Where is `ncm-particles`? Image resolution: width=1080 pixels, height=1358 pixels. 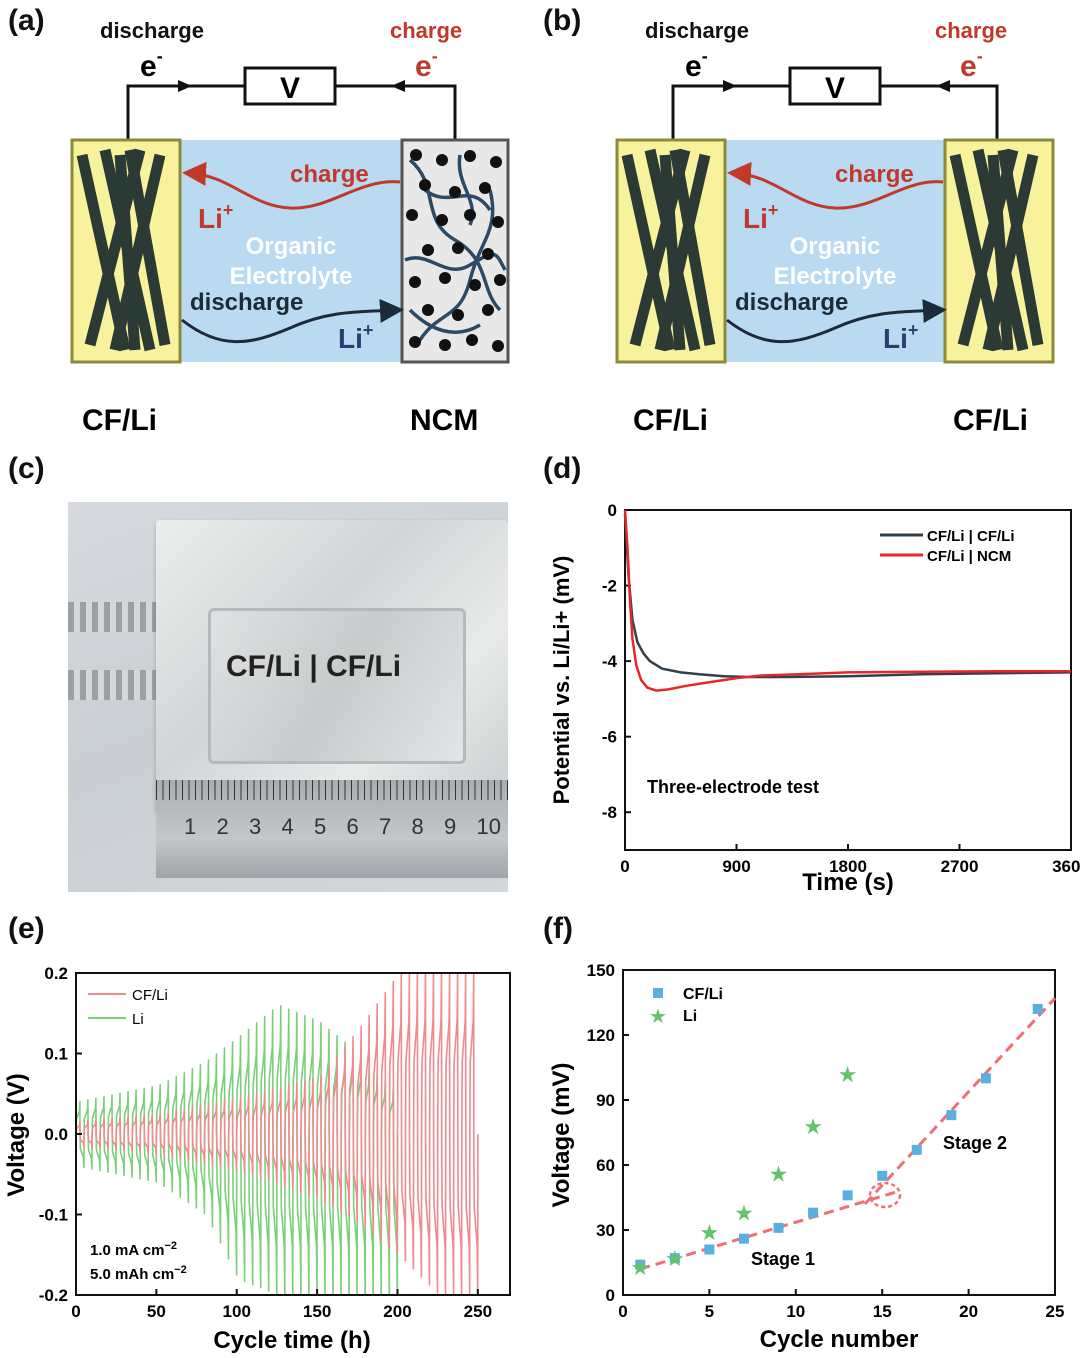 ncm-particles is located at coordinates (456, 250).